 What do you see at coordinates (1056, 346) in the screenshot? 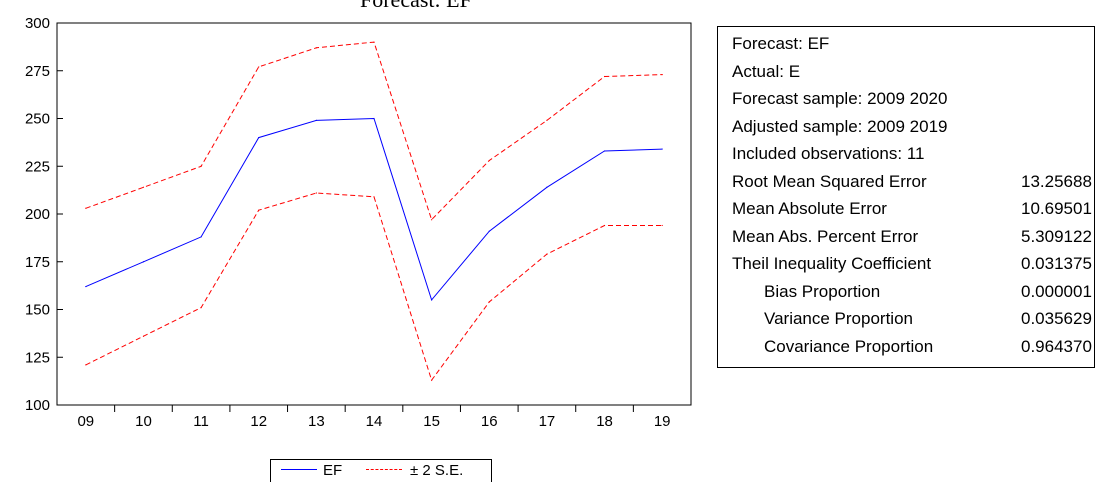
I see `stat-value: 0.964370` at bounding box center [1056, 346].